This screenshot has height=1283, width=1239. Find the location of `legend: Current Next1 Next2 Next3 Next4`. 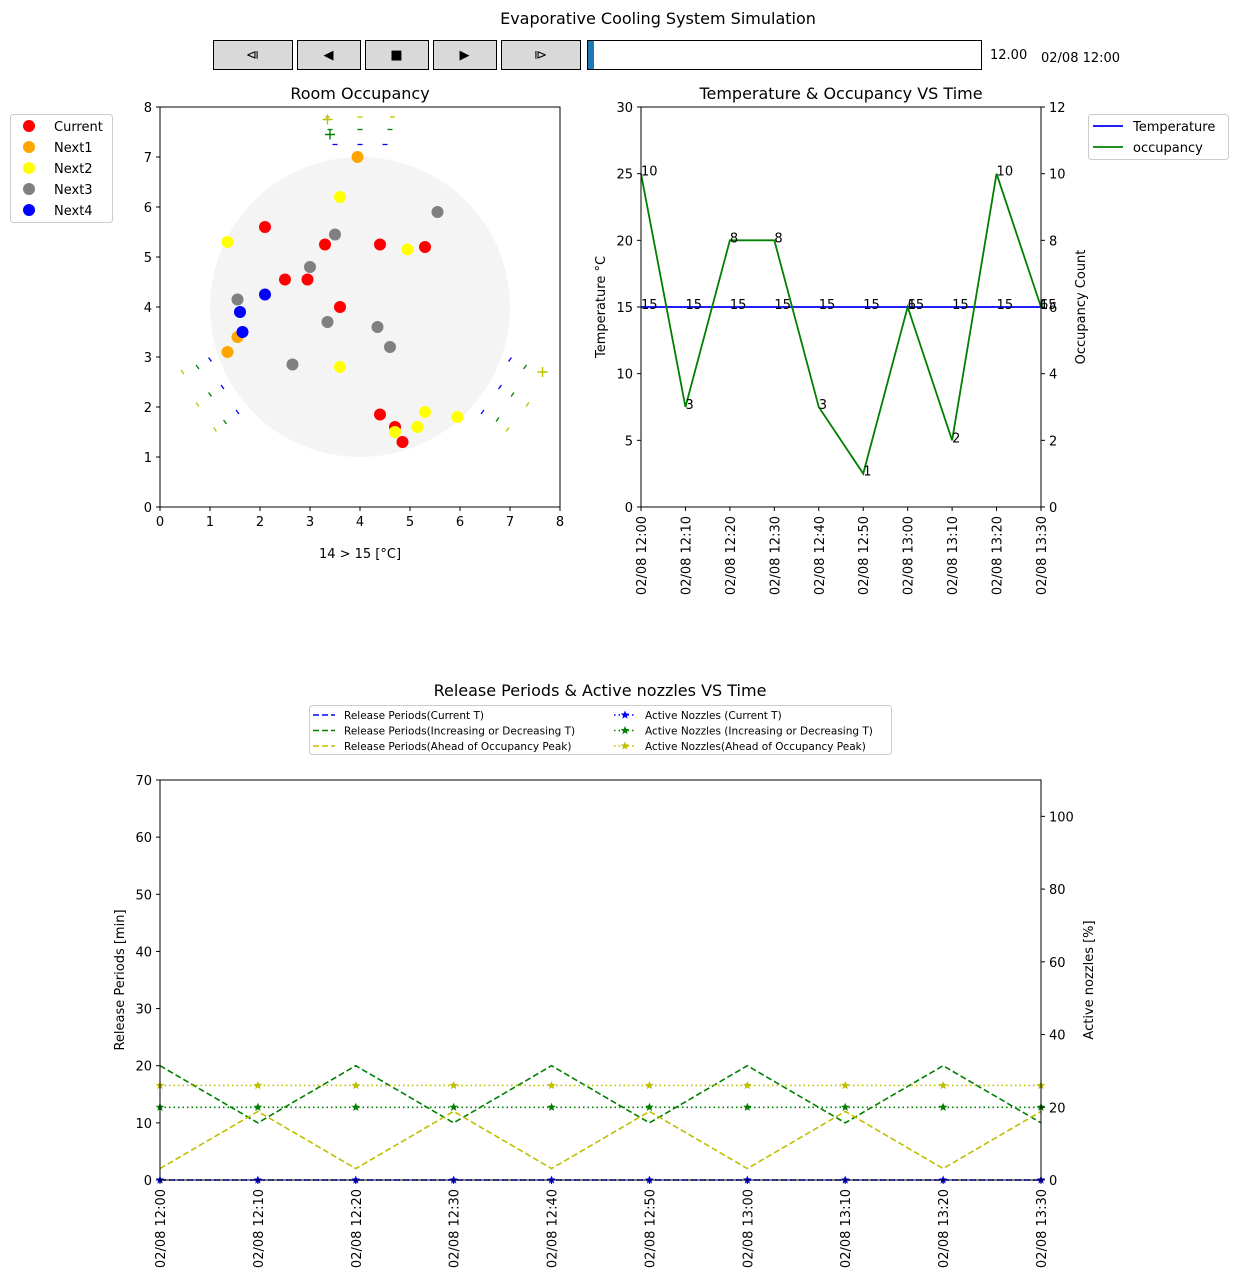

legend: Current Next1 Next2 Next3 Next4 is located at coordinates (61, 168).